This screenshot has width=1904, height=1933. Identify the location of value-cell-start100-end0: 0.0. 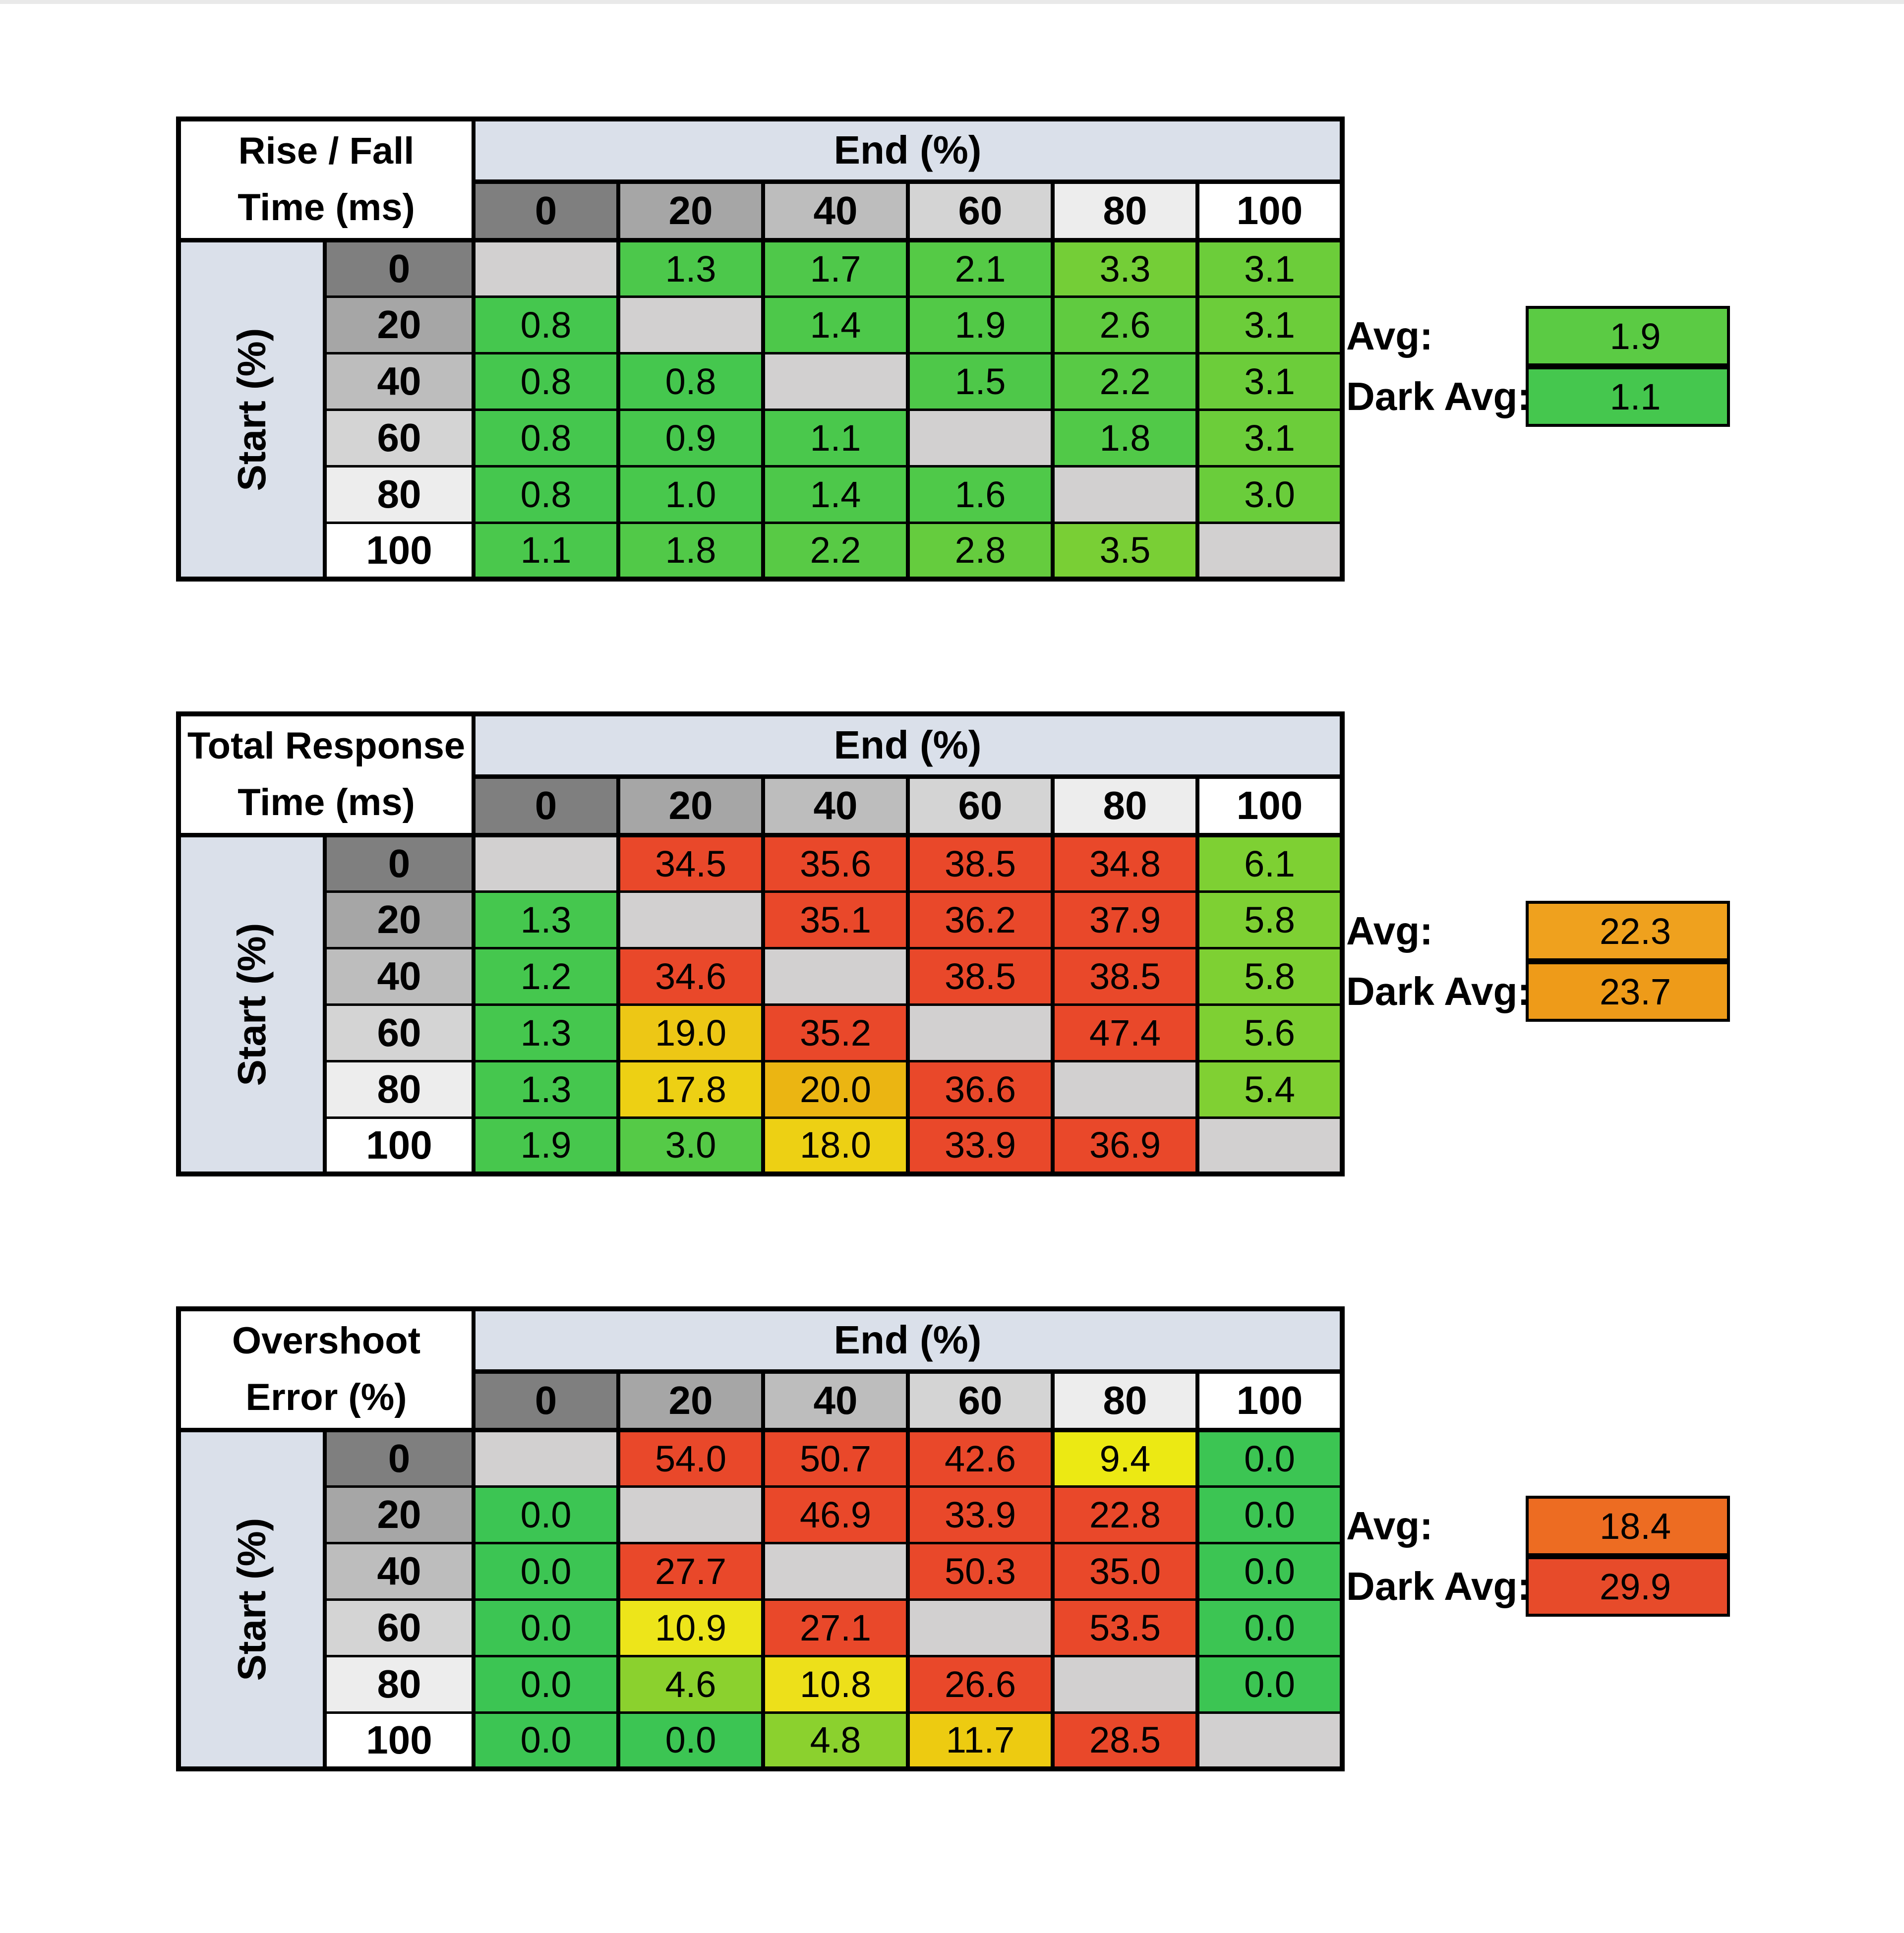
(546, 1741).